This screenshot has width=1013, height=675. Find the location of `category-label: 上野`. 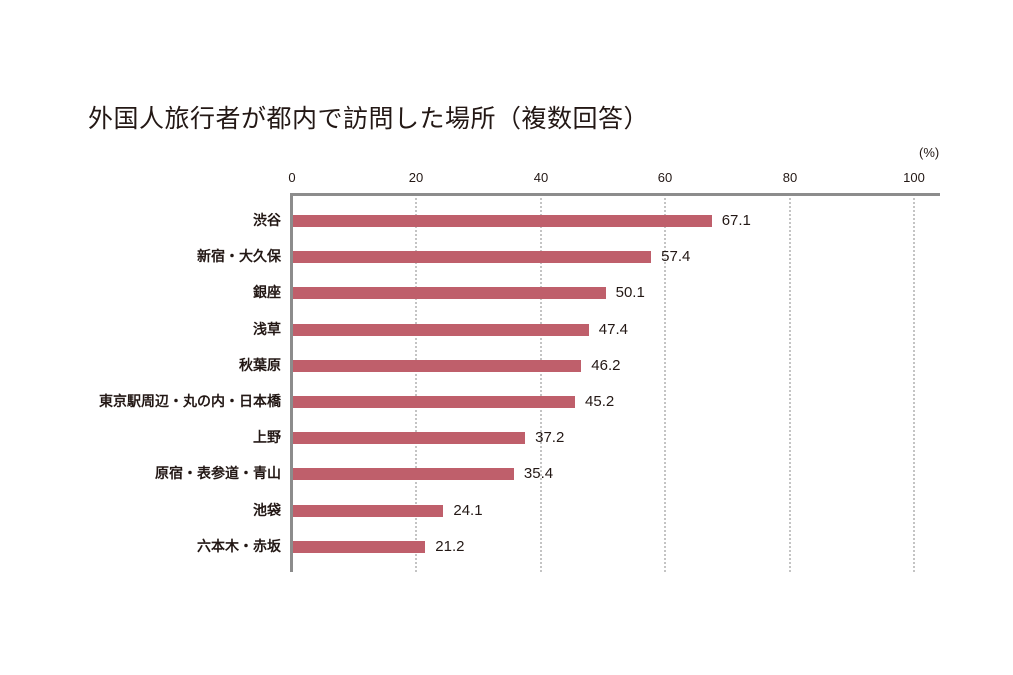

category-label: 上野 is located at coordinates (267, 438).